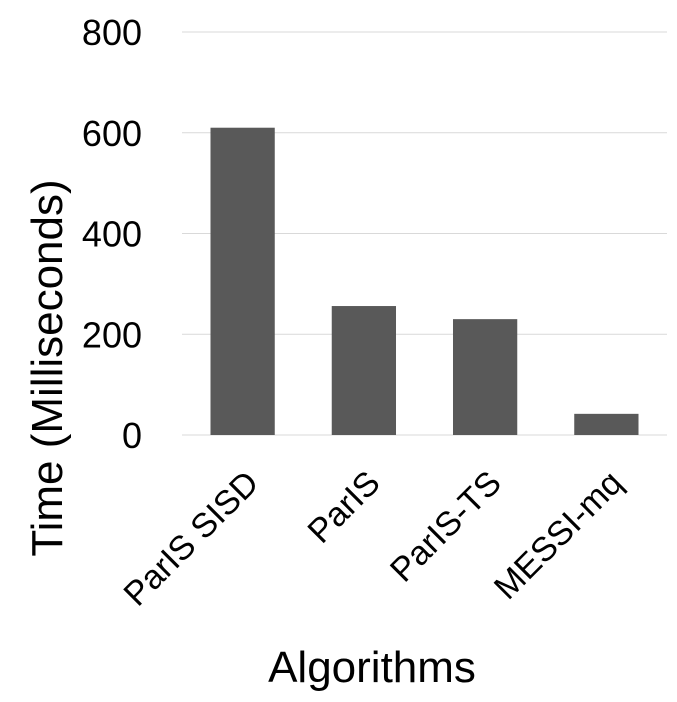 Image resolution: width=677 pixels, height=702 pixels. I want to click on y-axis-title: Time (Milliseconds), so click(47, 367).